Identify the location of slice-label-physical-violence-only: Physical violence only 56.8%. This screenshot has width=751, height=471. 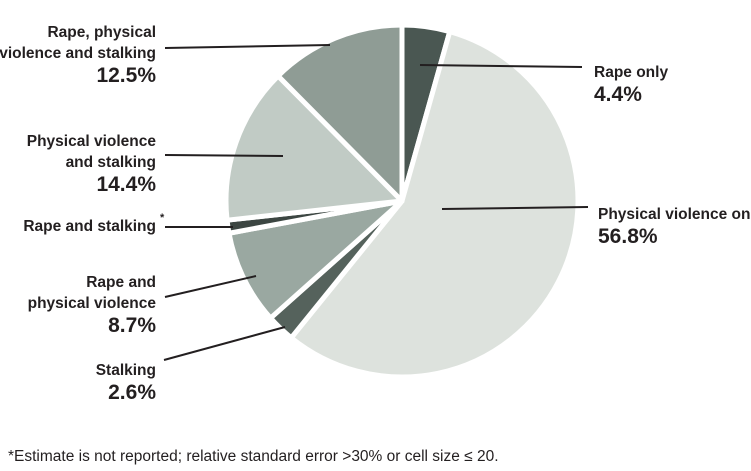
(596, 227).